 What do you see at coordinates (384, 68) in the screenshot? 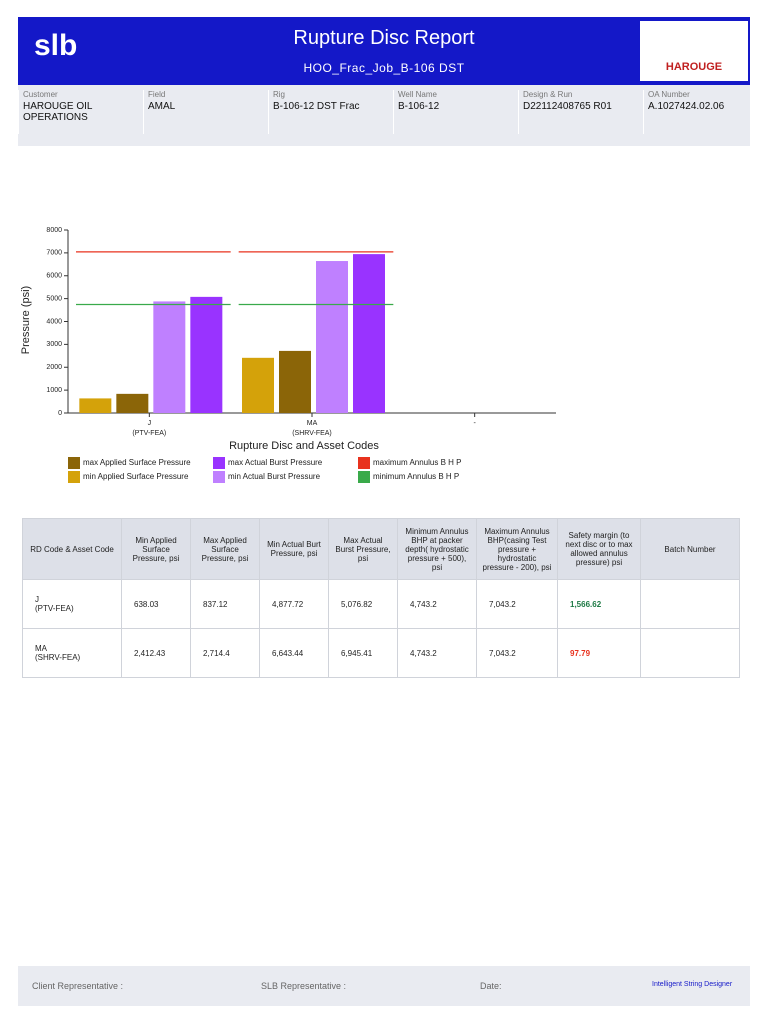
I see `report-subtitle: HOO_Frac_Job_B-106 DST` at bounding box center [384, 68].